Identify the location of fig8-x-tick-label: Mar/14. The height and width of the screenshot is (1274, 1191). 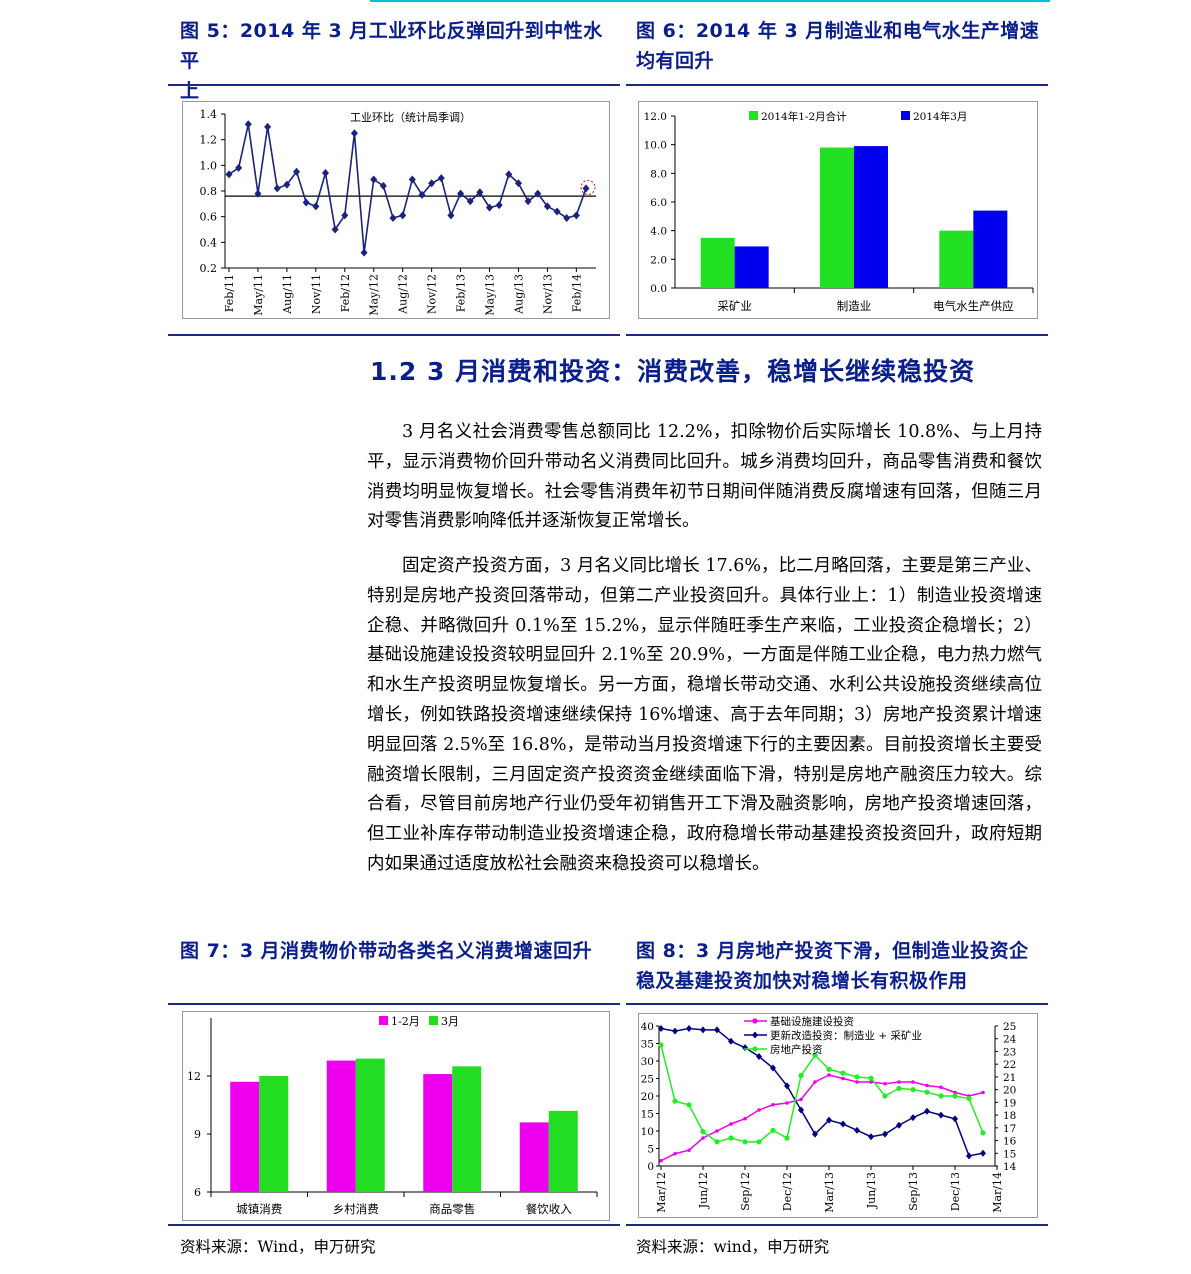
(997, 1192).